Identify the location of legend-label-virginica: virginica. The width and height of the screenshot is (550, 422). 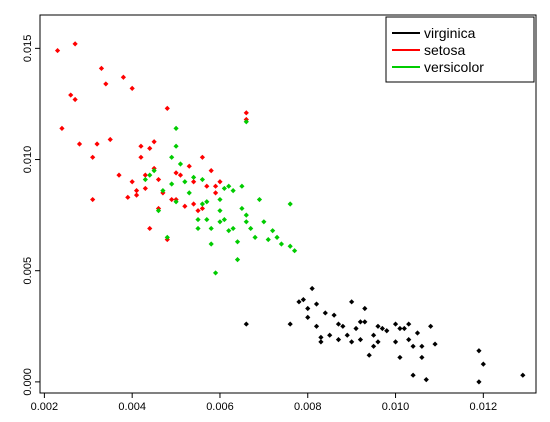
(450, 33).